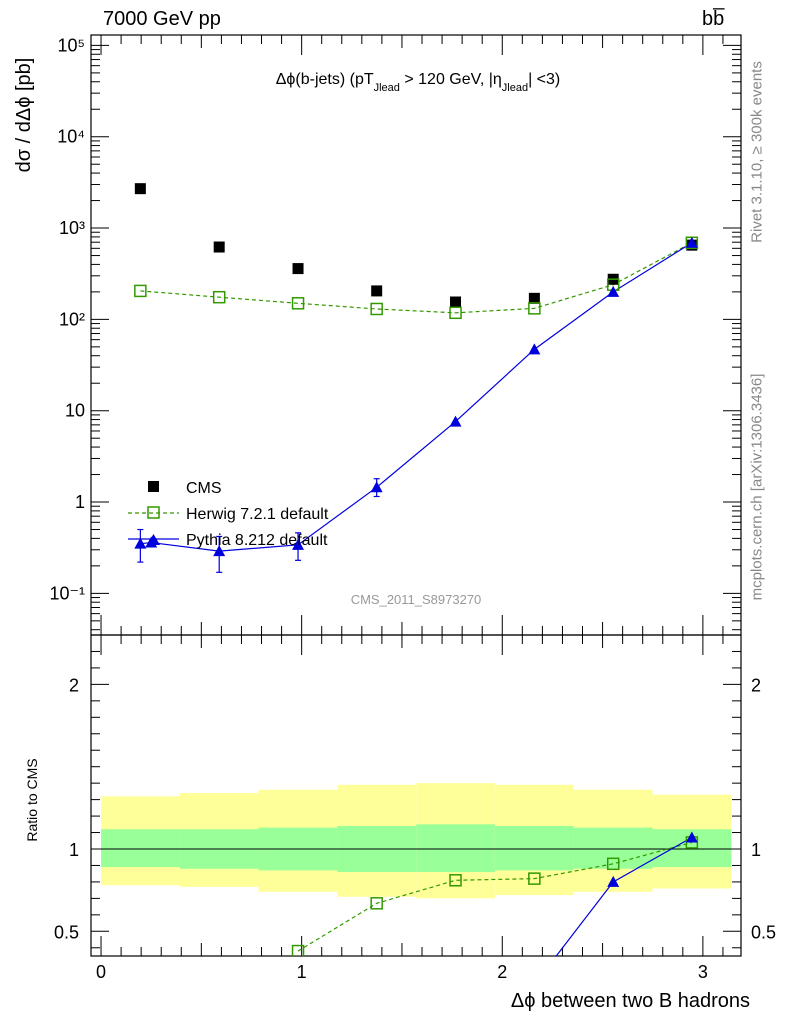  I want to click on herwig-line, so click(416, 278).